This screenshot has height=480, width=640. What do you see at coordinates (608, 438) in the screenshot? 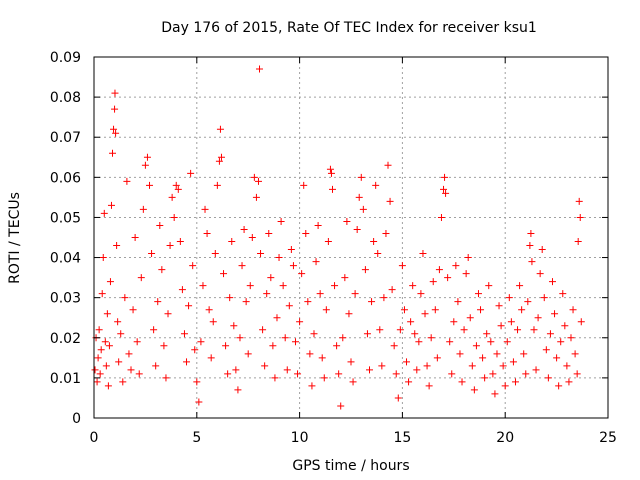
I see `x-tick-label: 25` at bounding box center [608, 438].